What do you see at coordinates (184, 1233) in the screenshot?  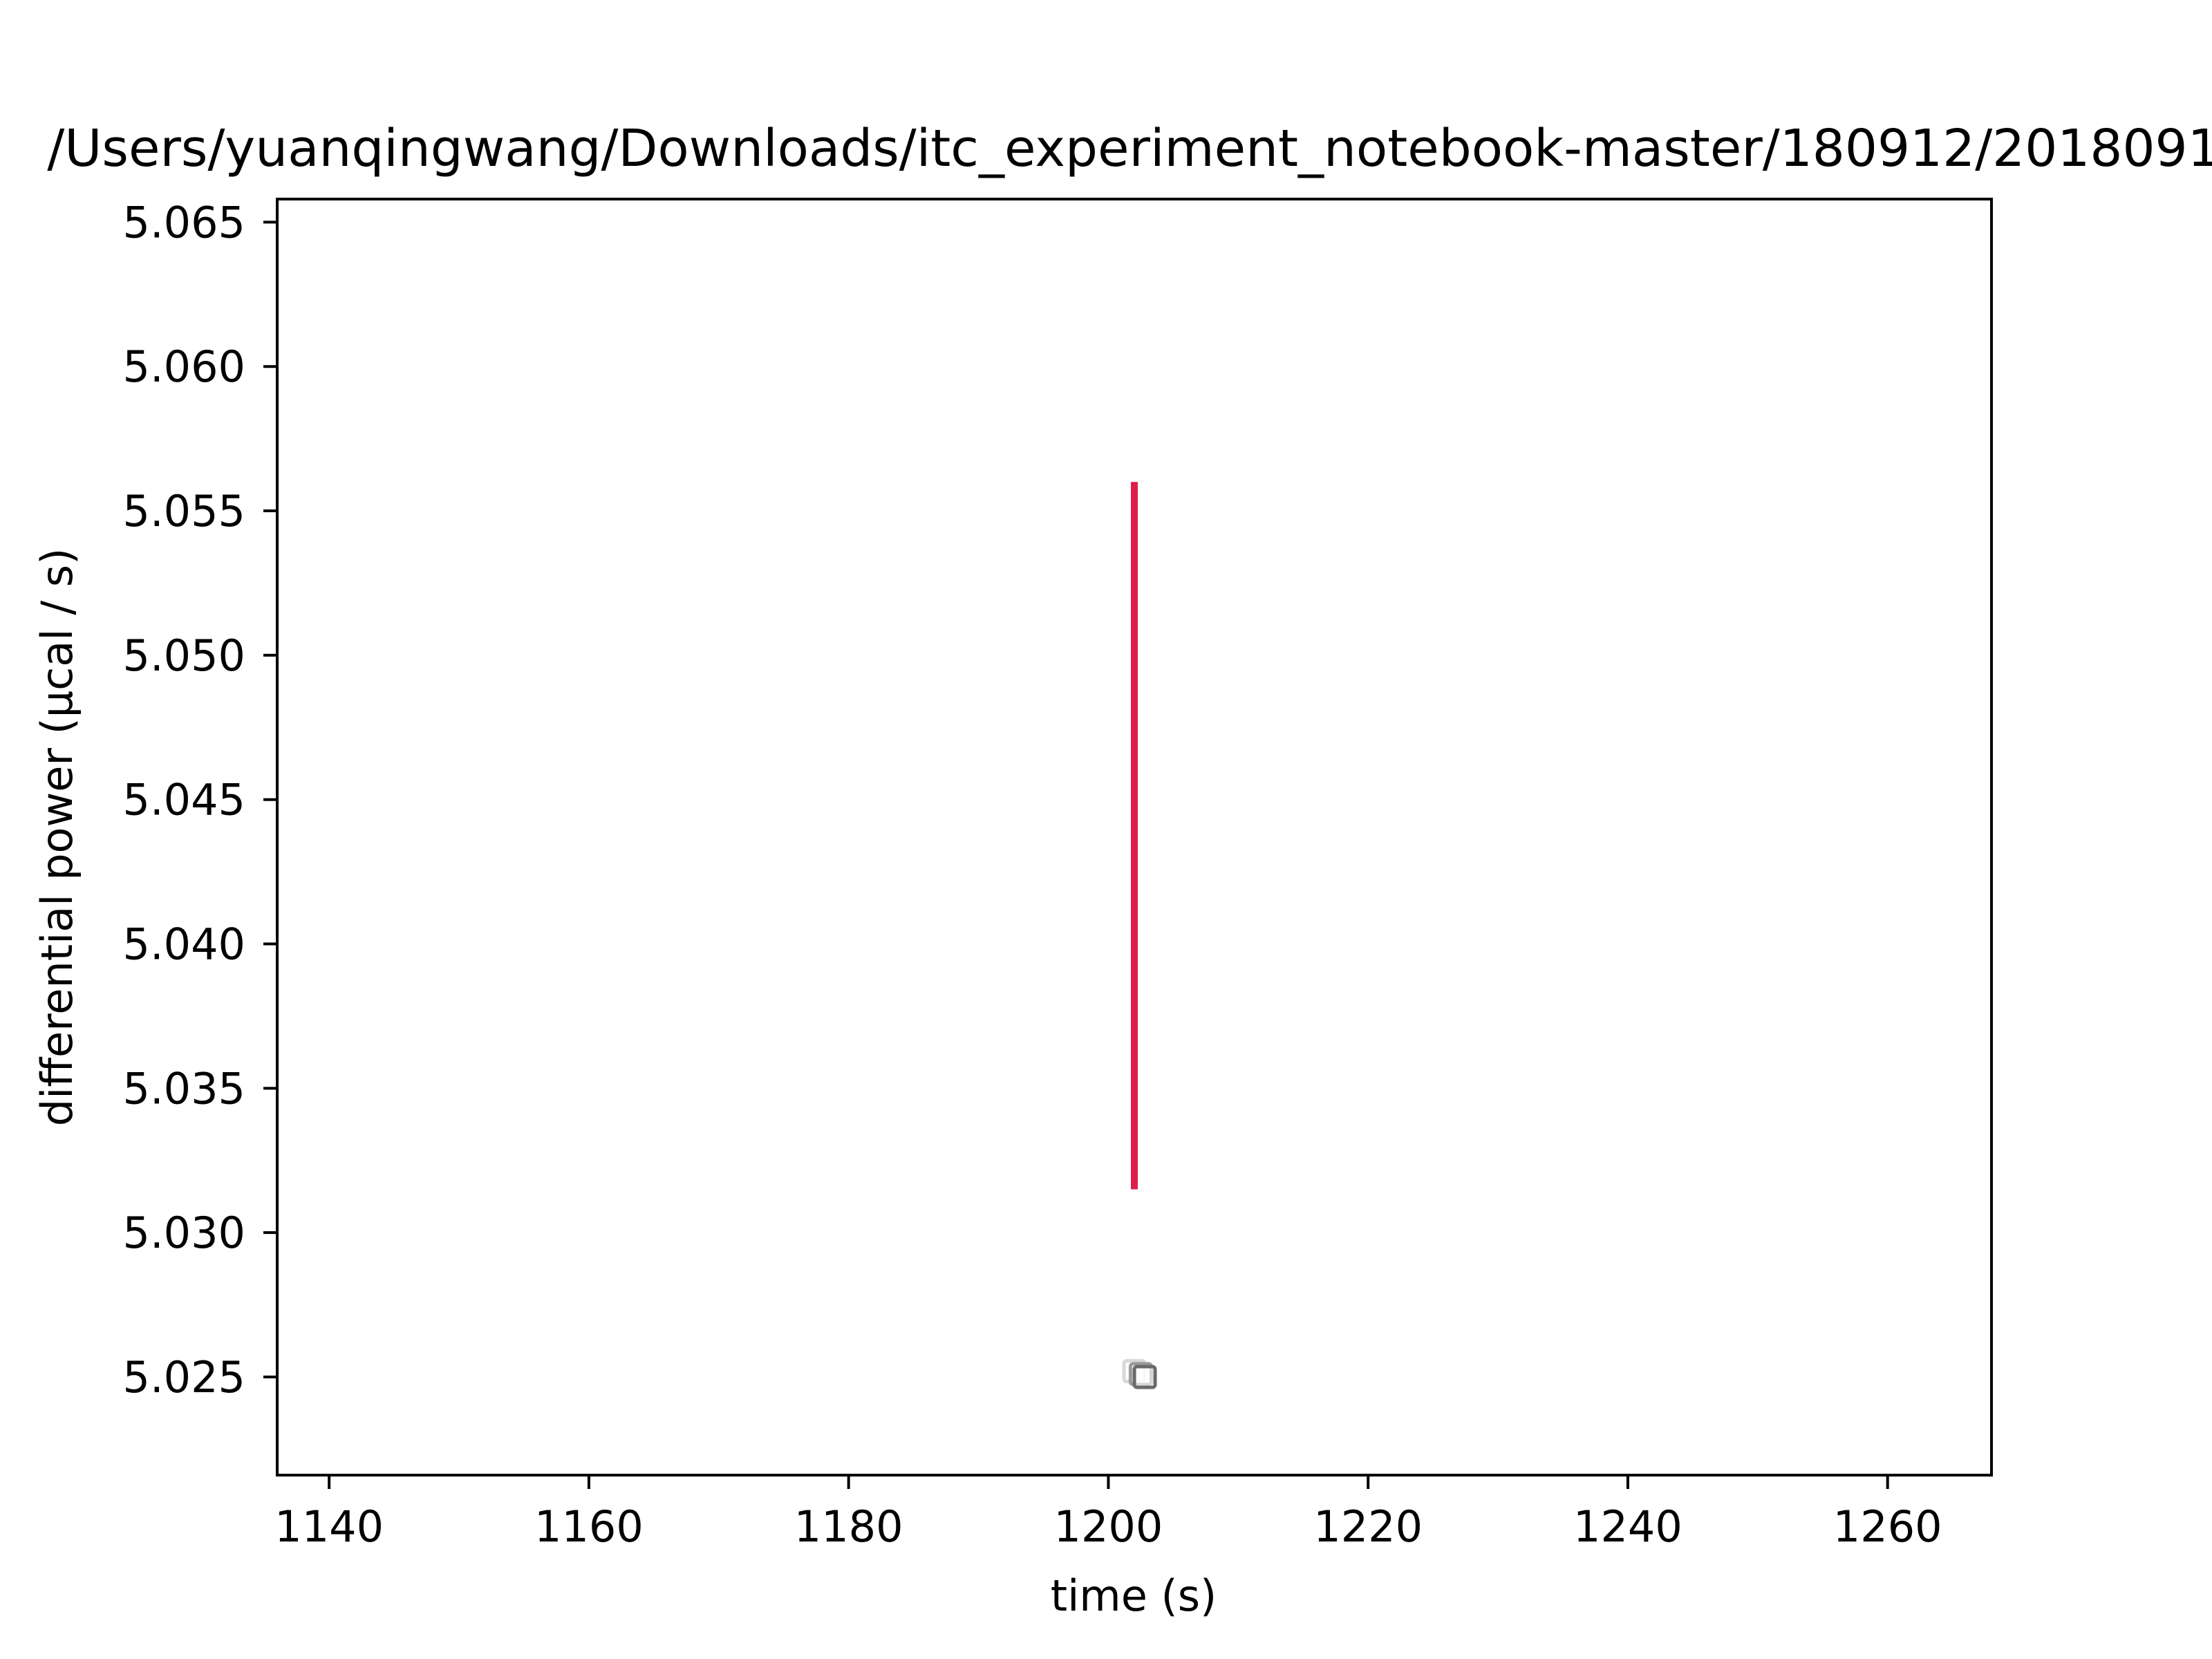 I see `y-tick-label: 5.030` at bounding box center [184, 1233].